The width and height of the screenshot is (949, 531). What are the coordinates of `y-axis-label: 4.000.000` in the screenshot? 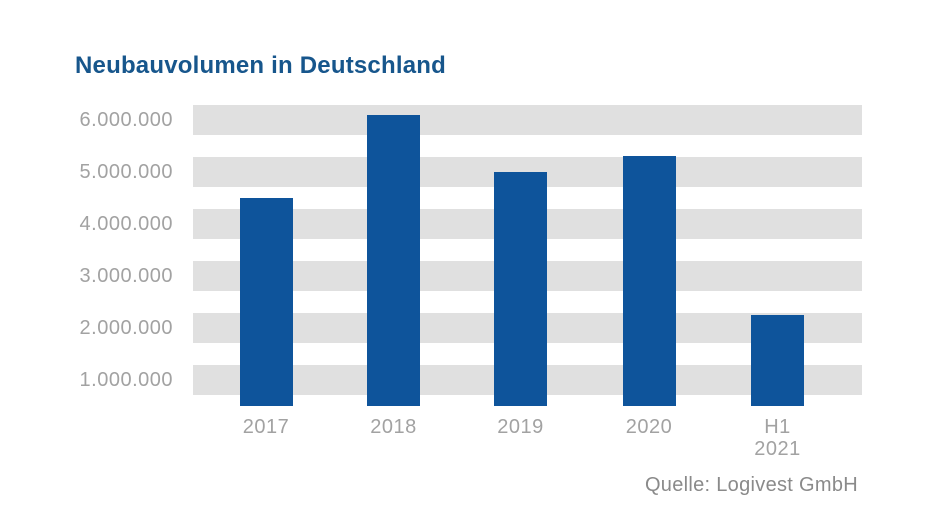 It's located at (126, 224).